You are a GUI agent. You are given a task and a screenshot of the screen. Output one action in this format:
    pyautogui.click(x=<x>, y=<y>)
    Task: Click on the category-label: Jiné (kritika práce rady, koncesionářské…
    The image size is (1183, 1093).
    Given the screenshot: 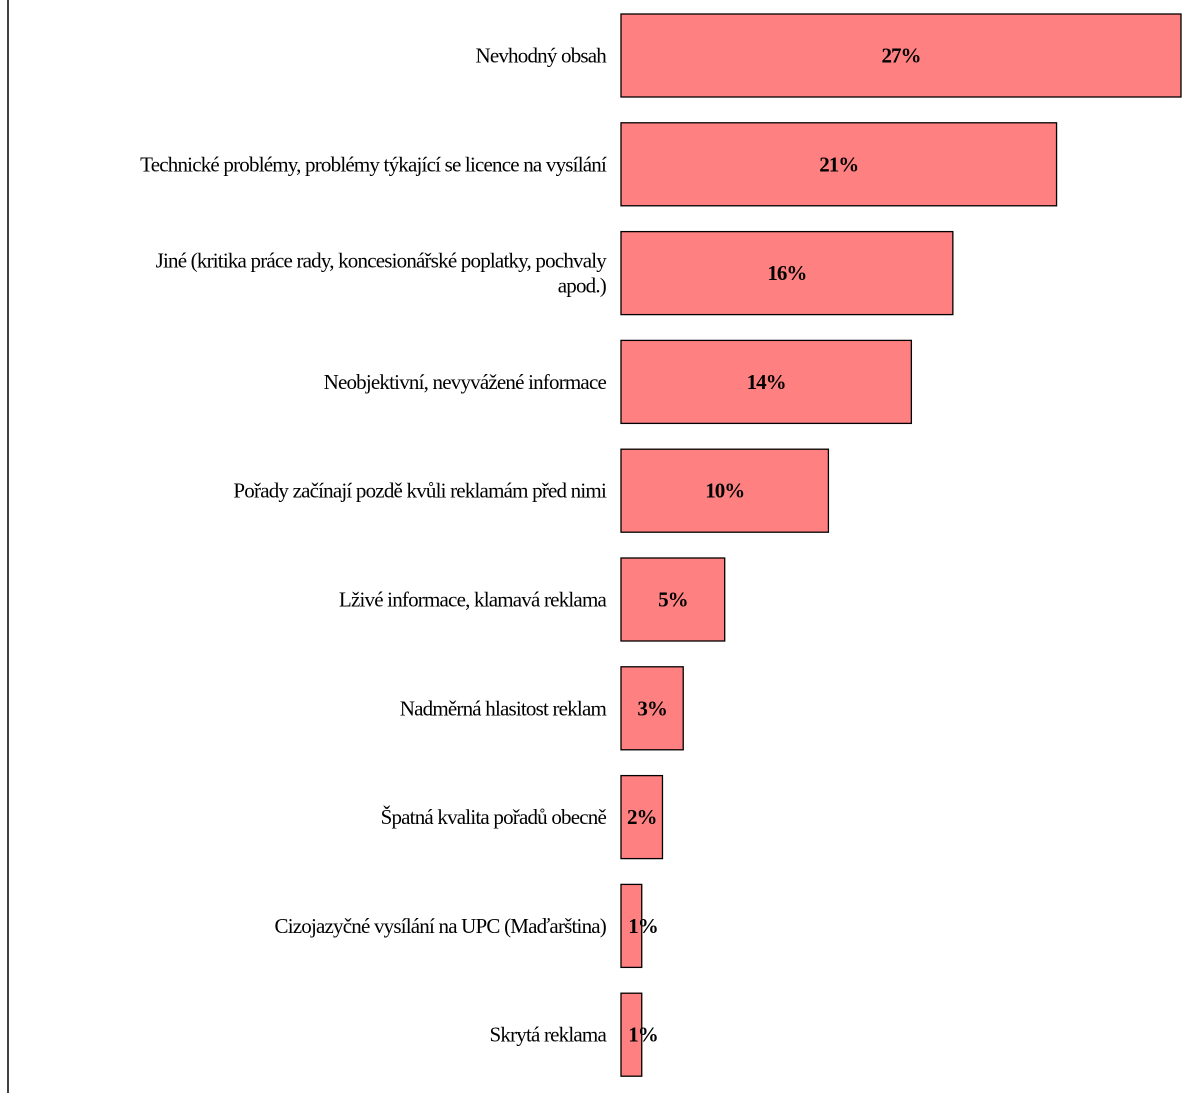 What is the action you would take?
    pyautogui.click(x=382, y=273)
    